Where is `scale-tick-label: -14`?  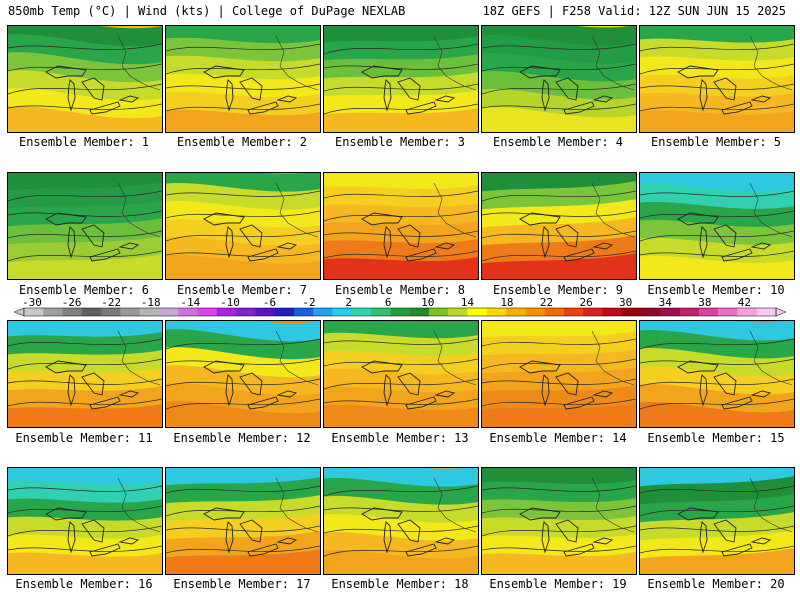 scale-tick-label: -14 is located at coordinates (190, 303).